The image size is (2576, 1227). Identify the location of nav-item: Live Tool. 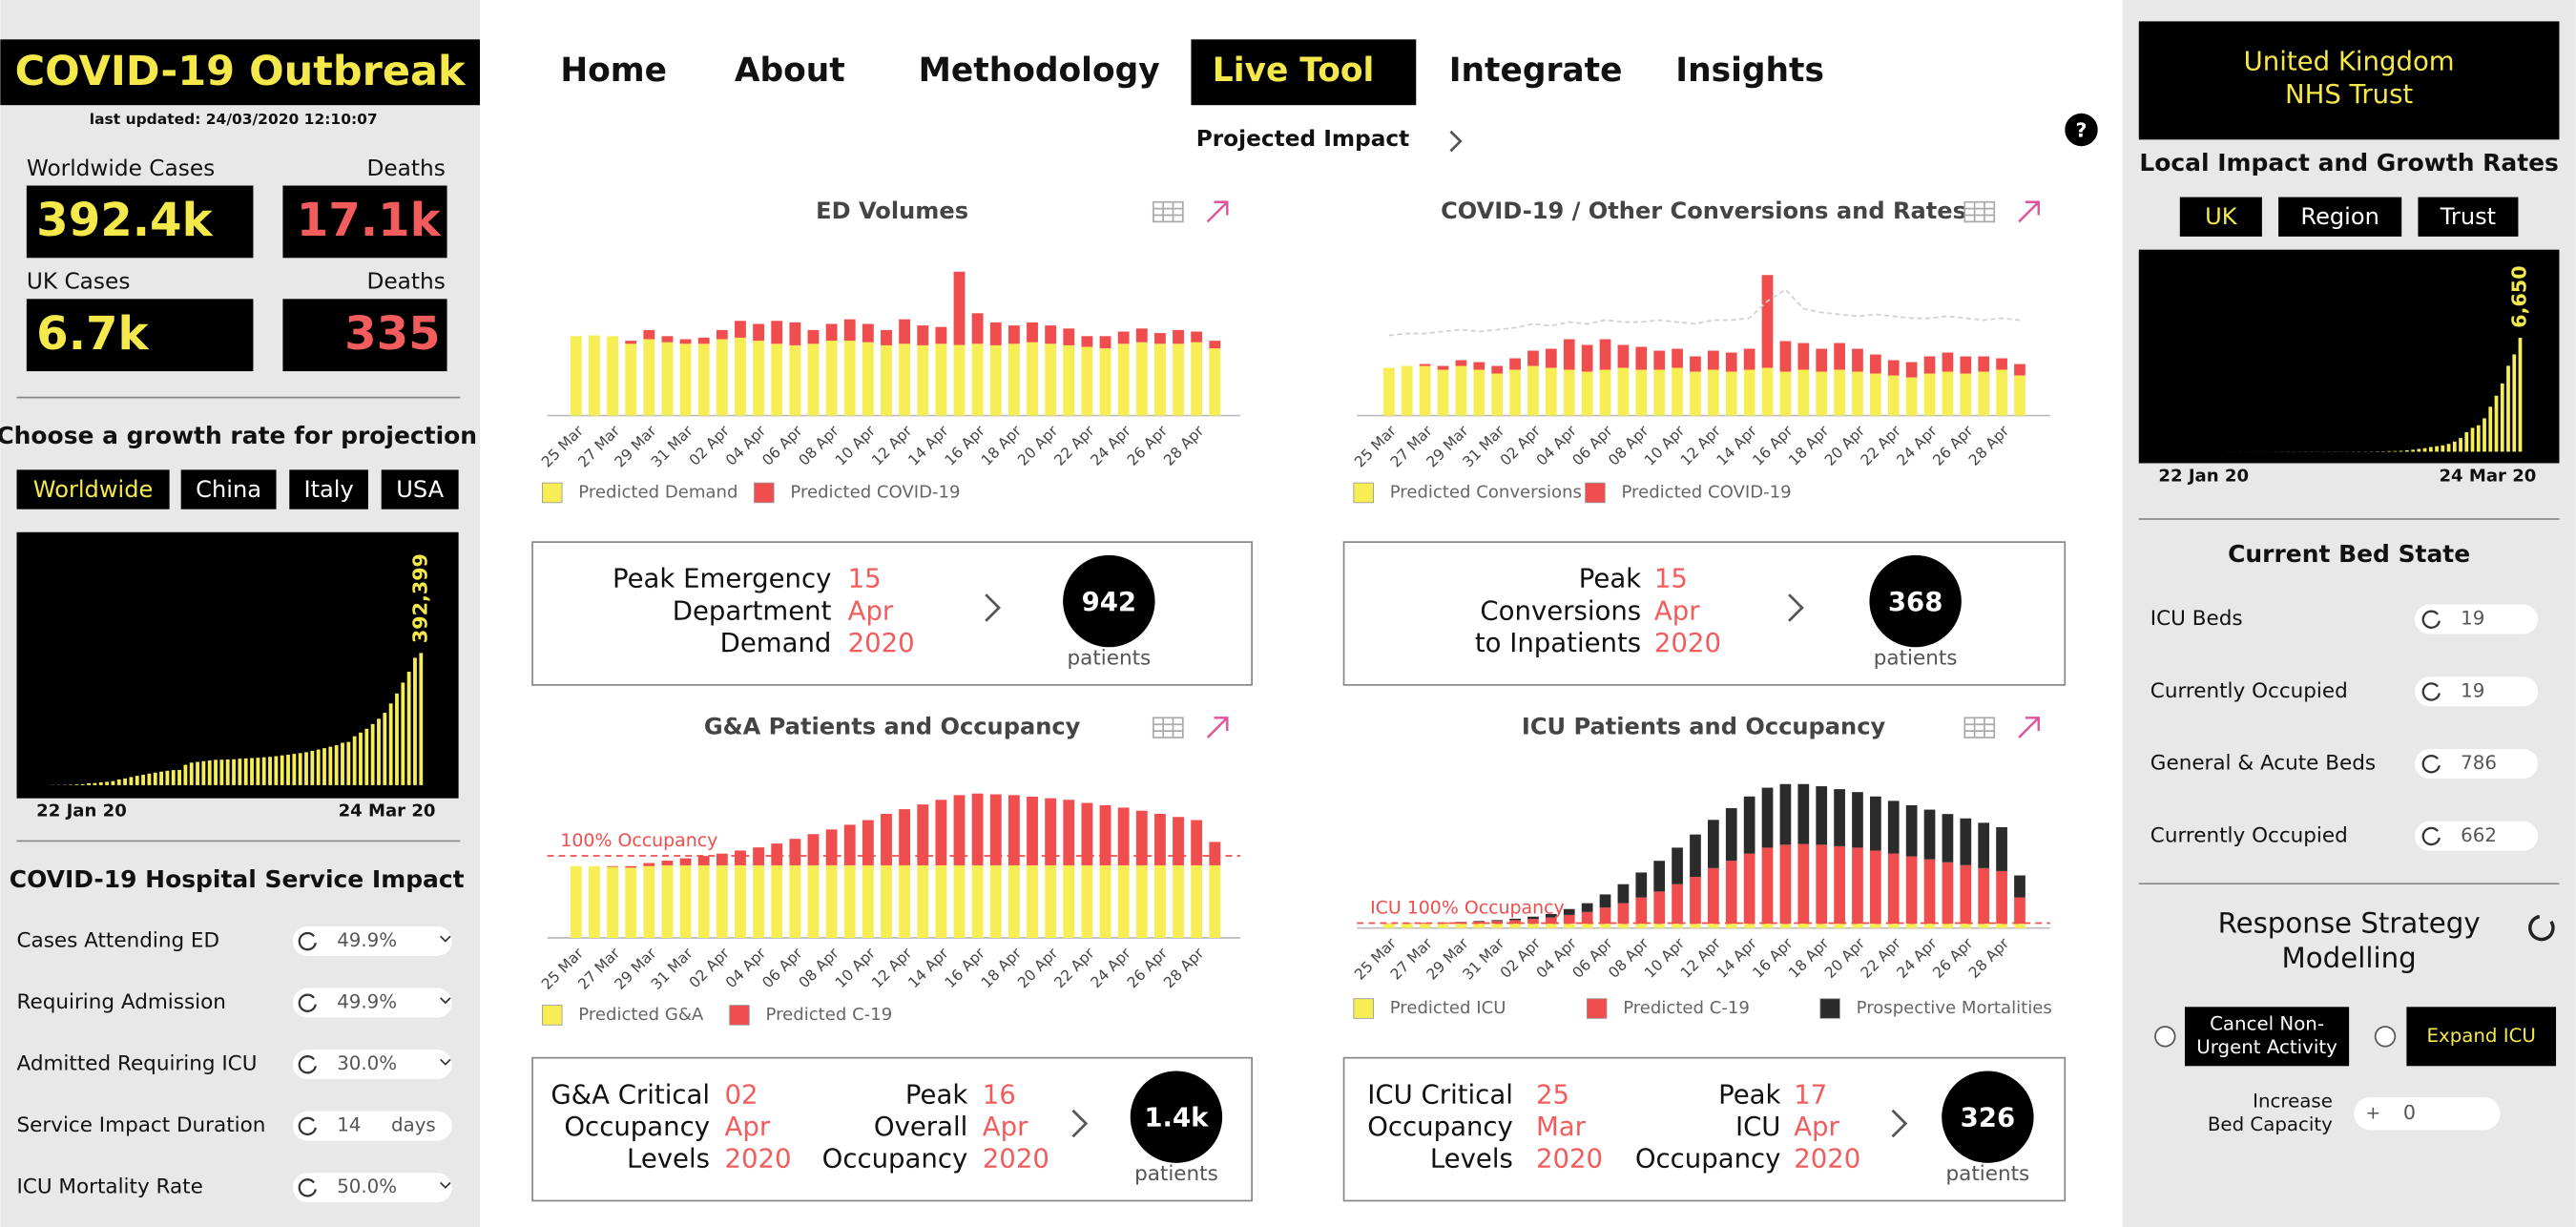
(1294, 71).